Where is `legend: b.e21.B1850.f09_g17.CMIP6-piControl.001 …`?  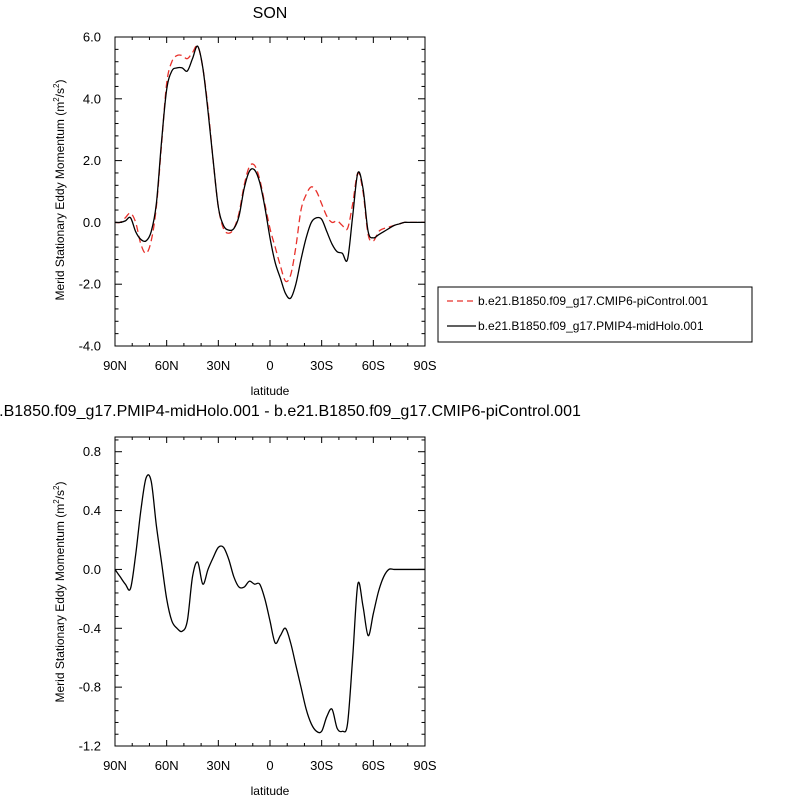 legend: b.e21.B1850.f09_g17.CMIP6-piControl.001 … is located at coordinates (595, 314).